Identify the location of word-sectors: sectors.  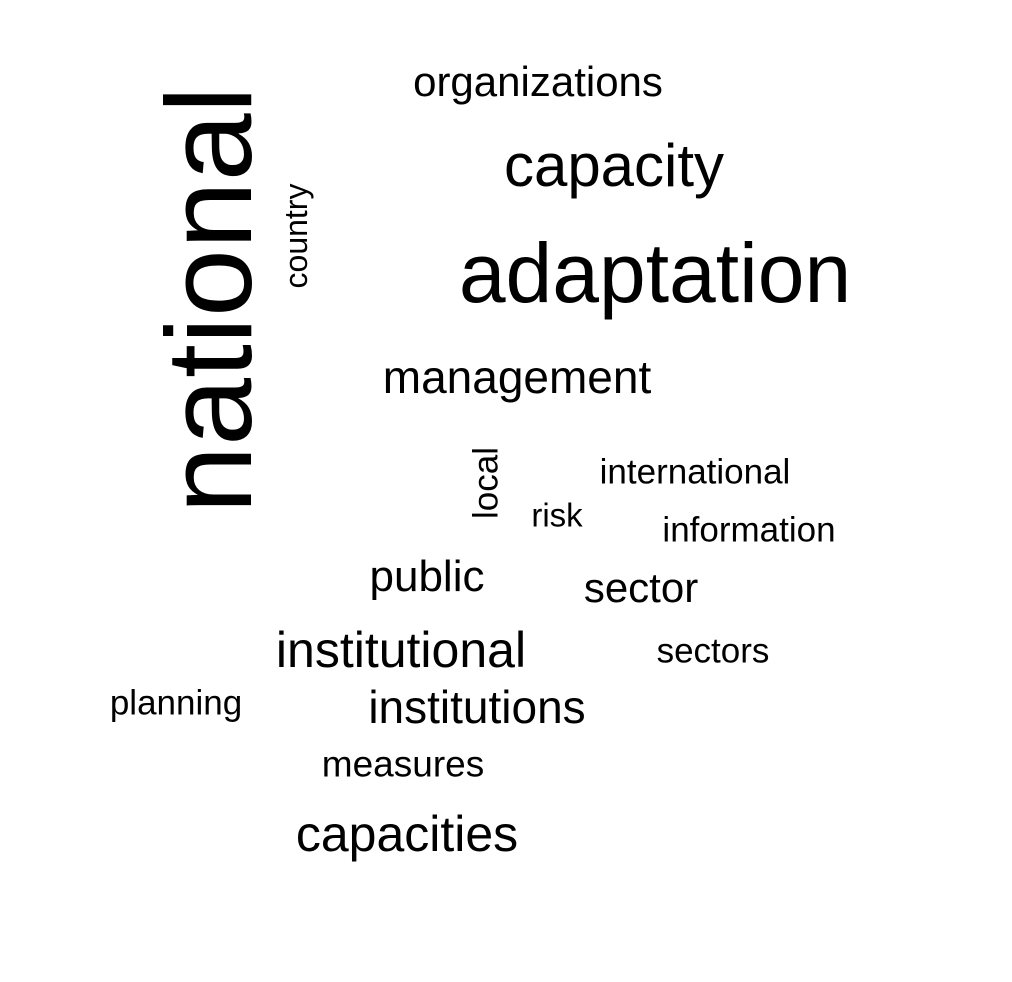
(713, 651).